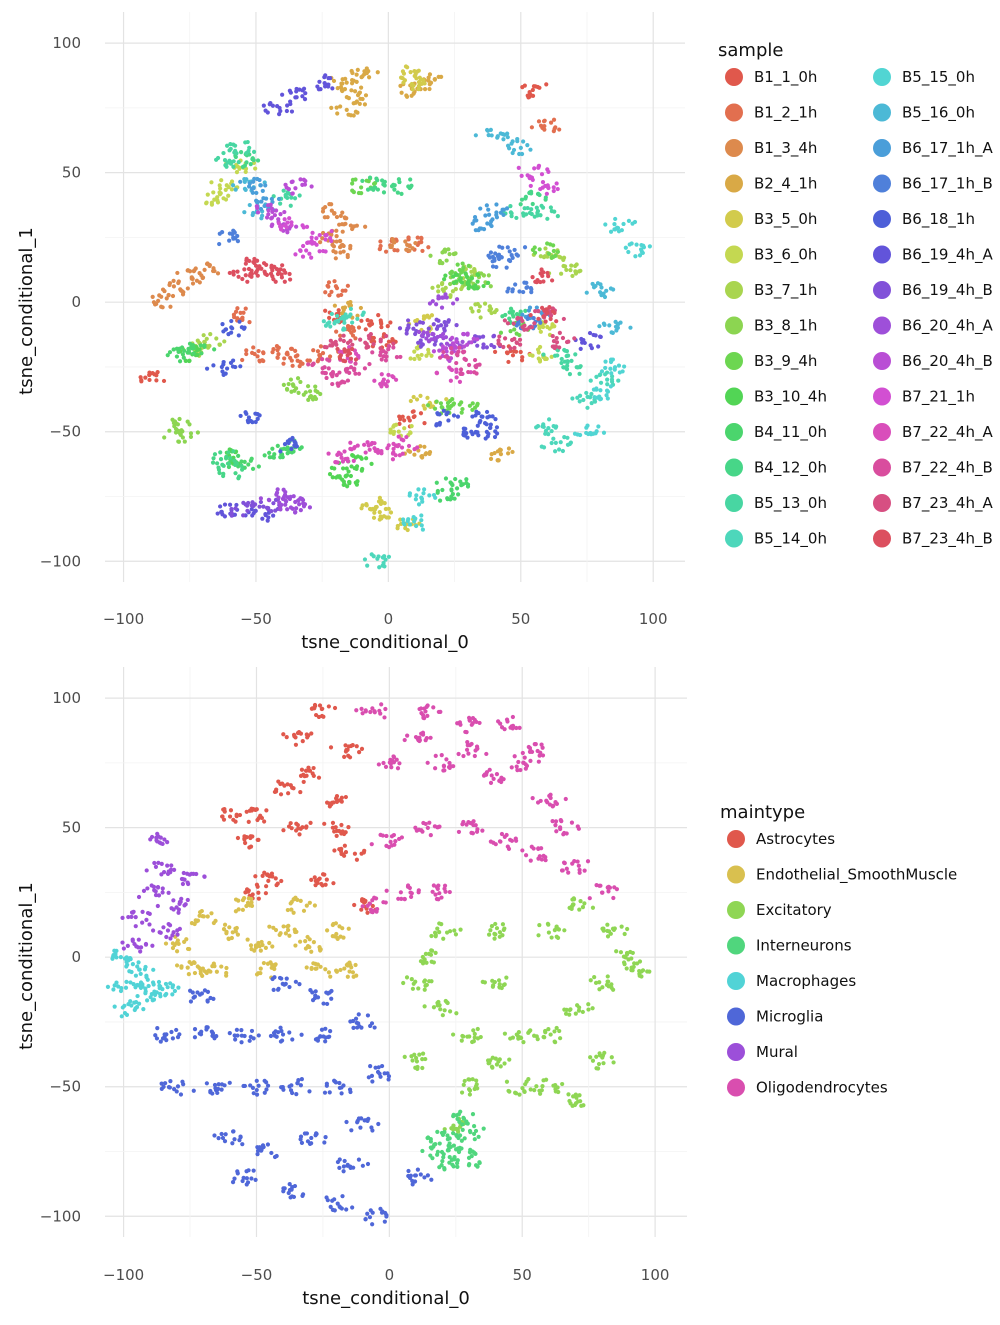 The width and height of the screenshot is (1000, 1325). Describe the element at coordinates (882, 290) in the screenshot. I see `legend-swatch` at that location.